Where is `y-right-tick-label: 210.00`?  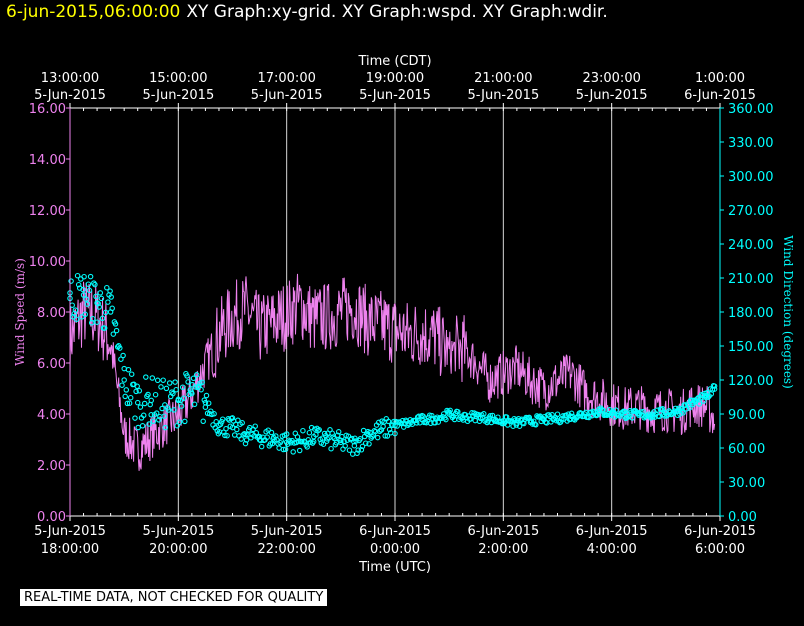 y-right-tick-label: 210.00 is located at coordinates (751, 279).